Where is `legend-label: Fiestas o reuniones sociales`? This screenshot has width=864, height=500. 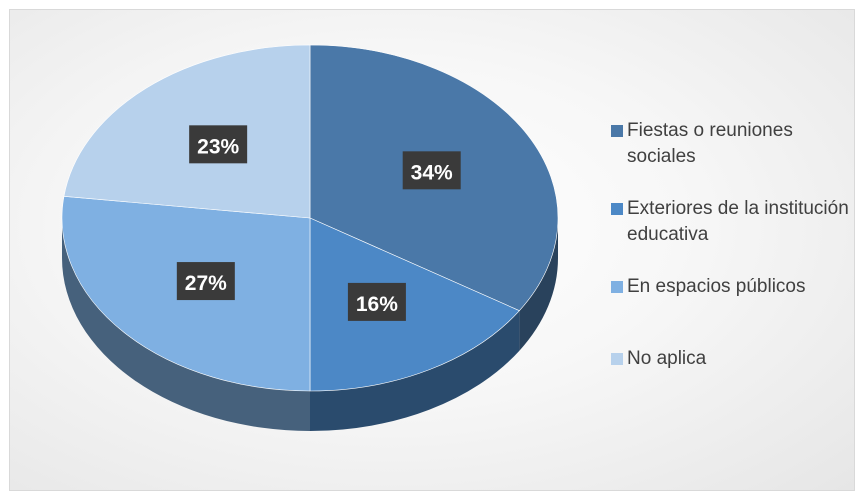
legend-label: Fiestas o reuniones sociales is located at coordinates (710, 143).